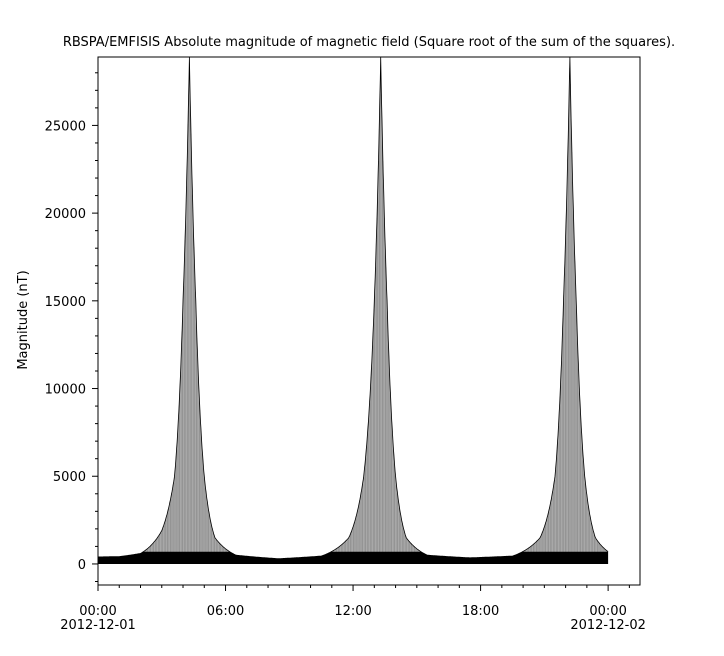  Describe the element at coordinates (69, 477) in the screenshot. I see `y-tick-label: 5000` at that location.